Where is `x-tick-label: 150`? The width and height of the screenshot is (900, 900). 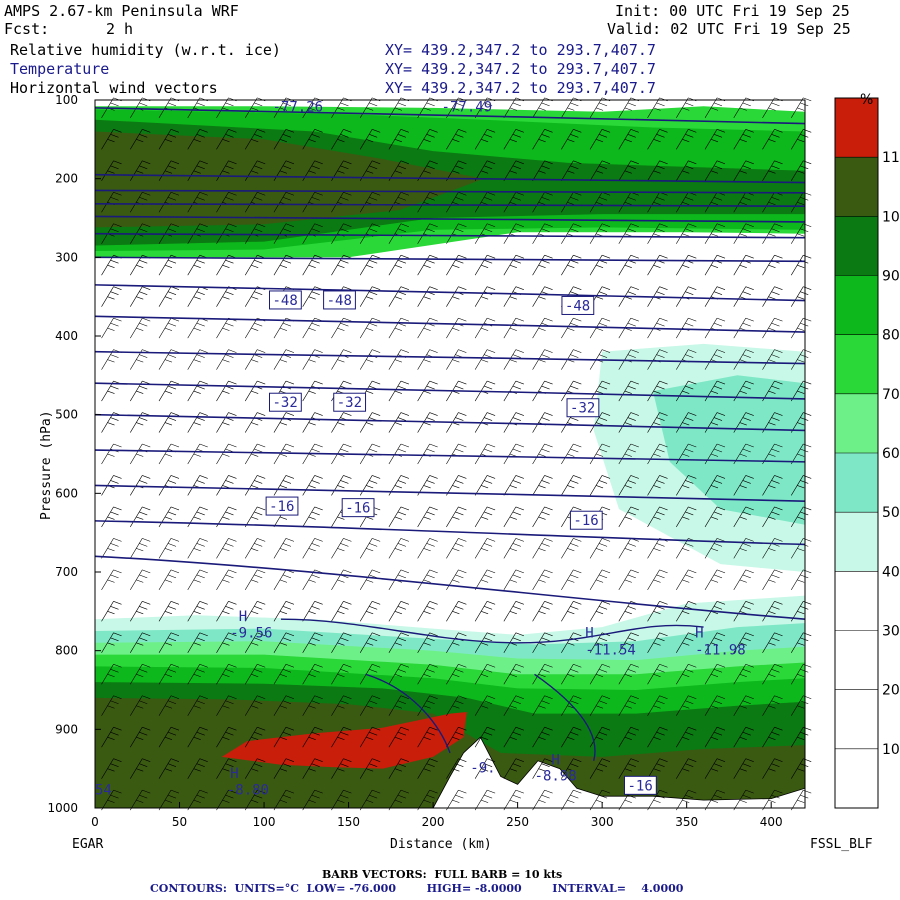 x-tick-label: 150 is located at coordinates (348, 822).